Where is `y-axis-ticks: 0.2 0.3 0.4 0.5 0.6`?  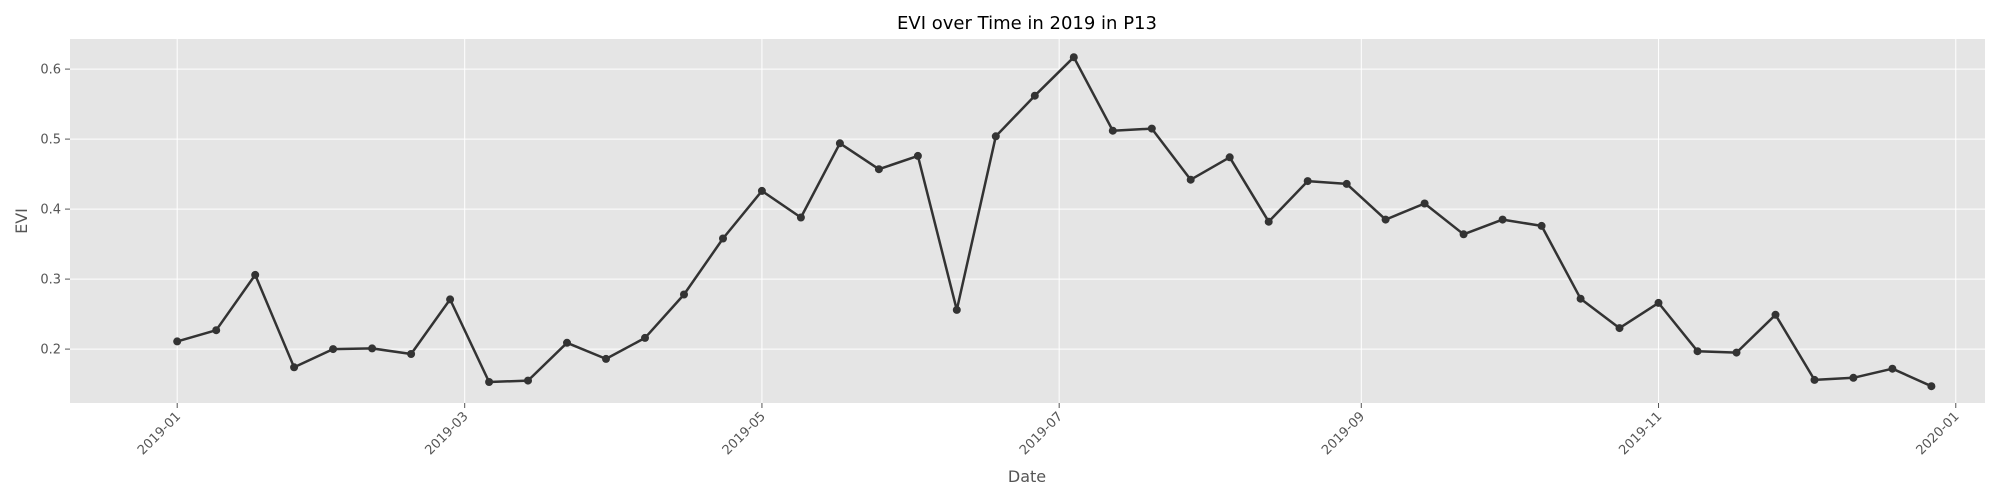
y-axis-ticks: 0.2 0.3 0.4 0.5 0.6 is located at coordinates (55, 210).